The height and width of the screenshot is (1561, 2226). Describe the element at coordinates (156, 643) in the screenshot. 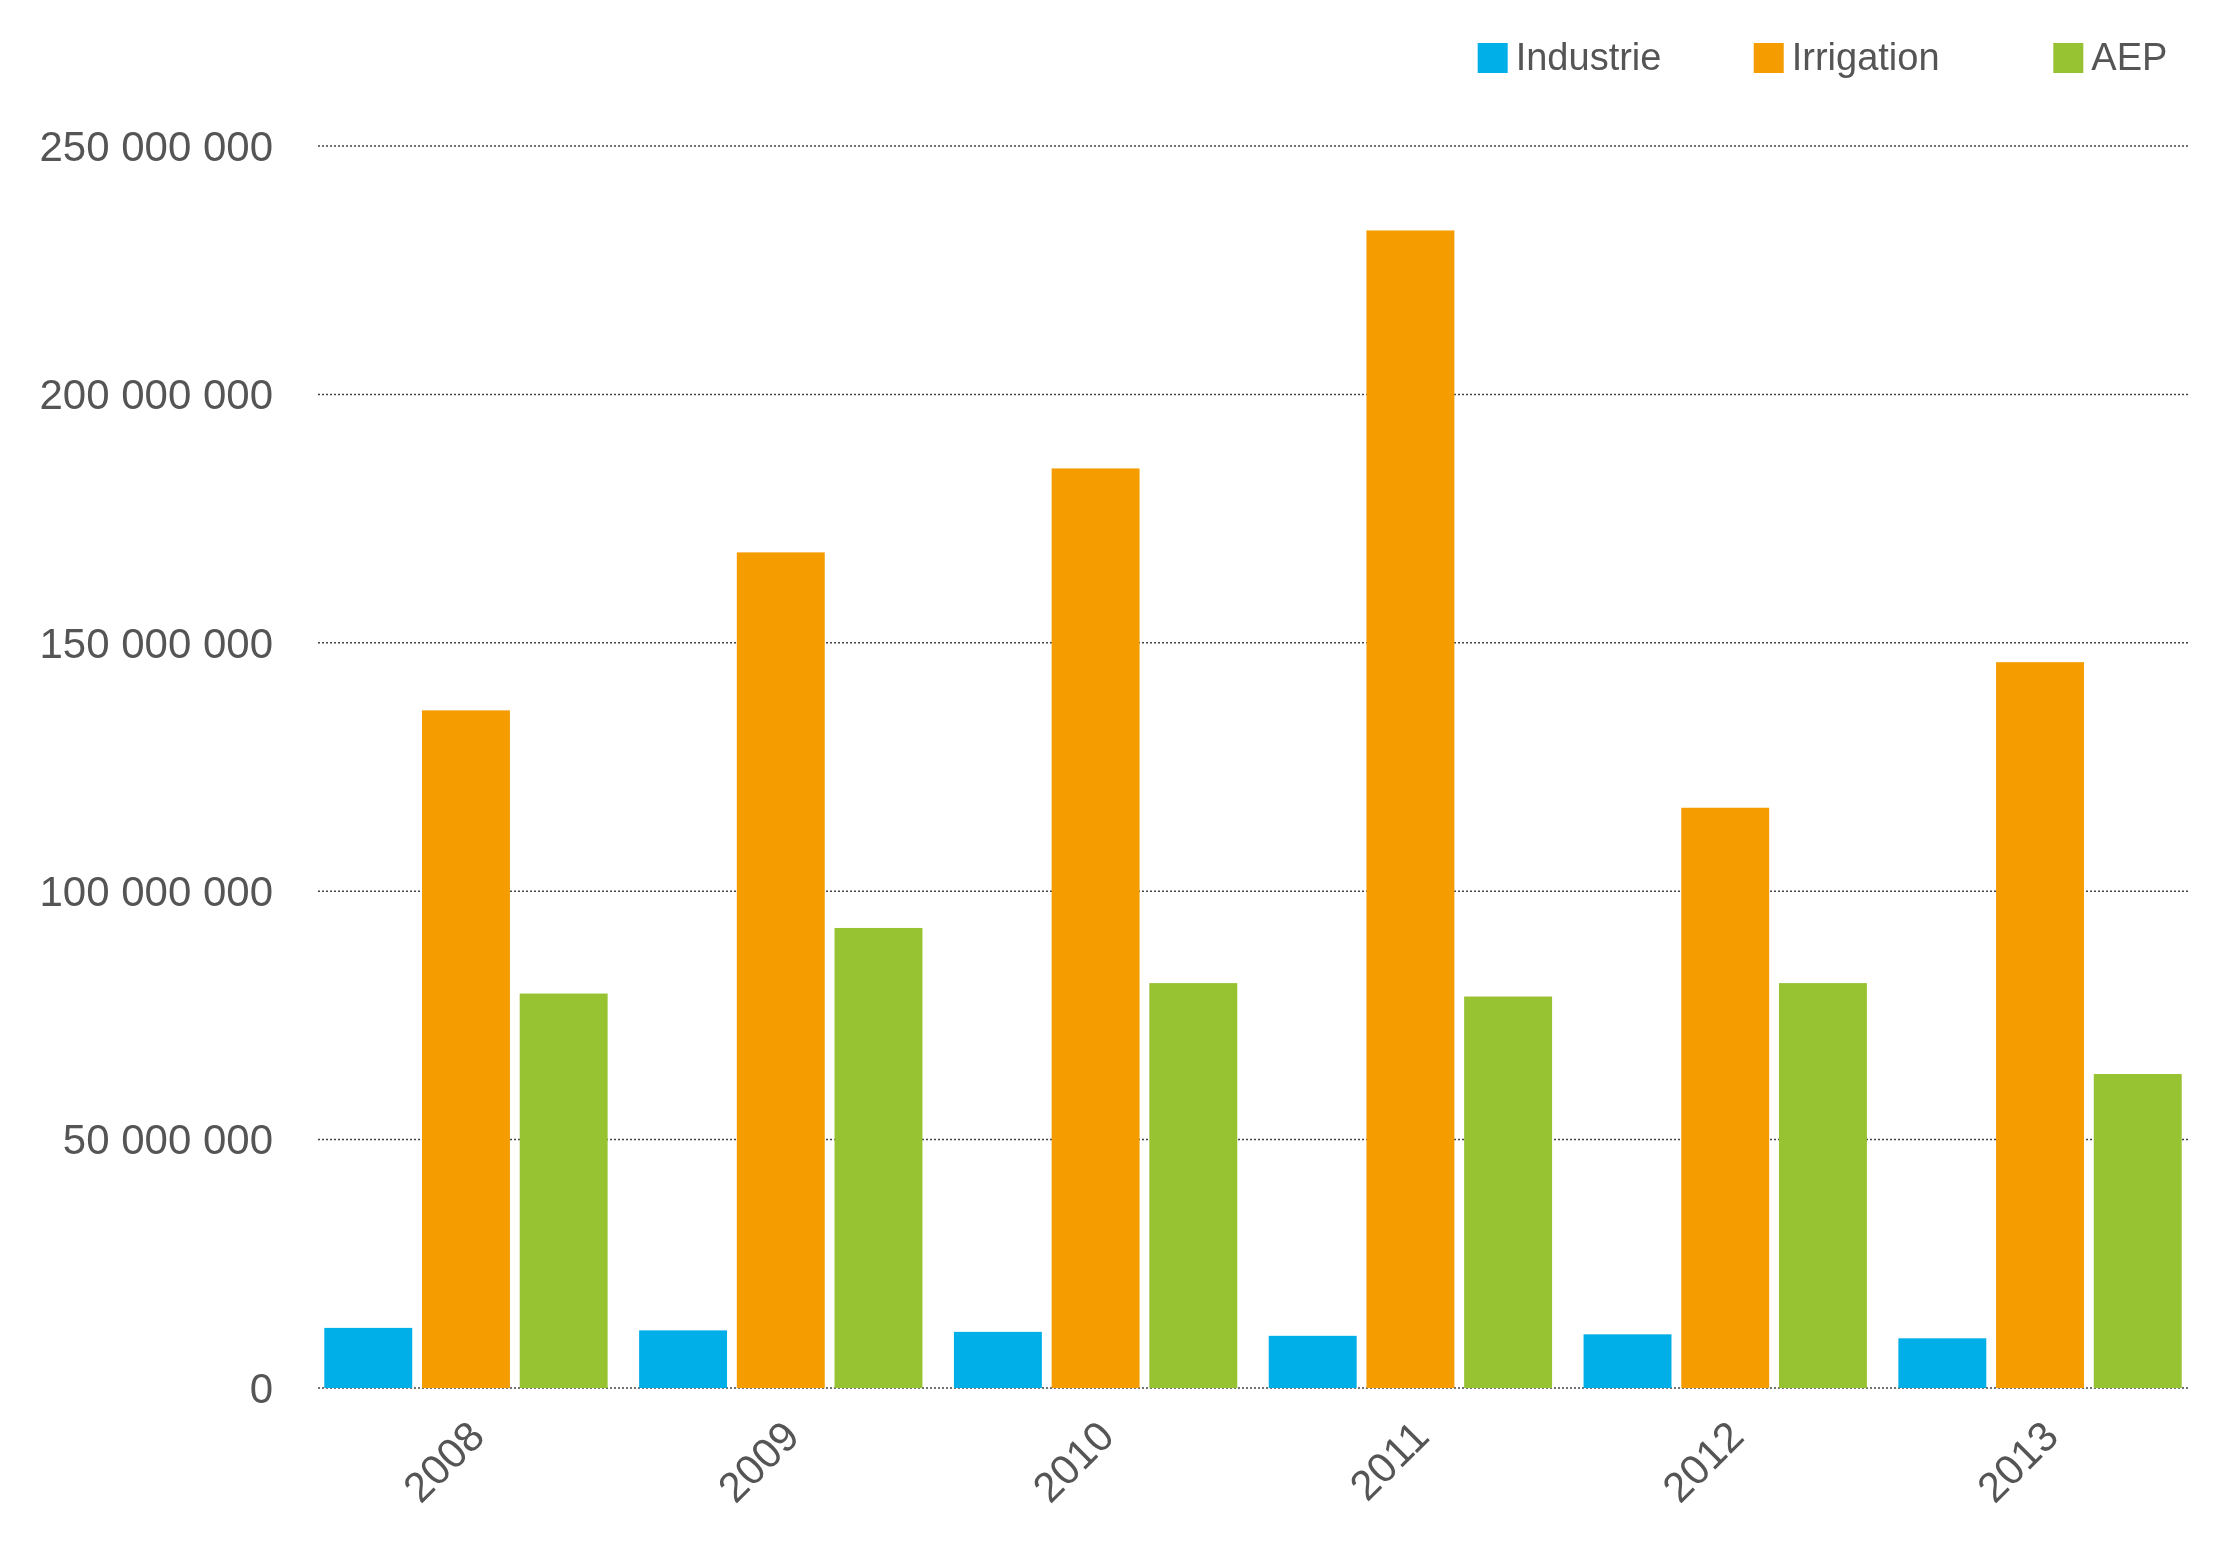

I see `y-tick-label: 150 000 000` at that location.